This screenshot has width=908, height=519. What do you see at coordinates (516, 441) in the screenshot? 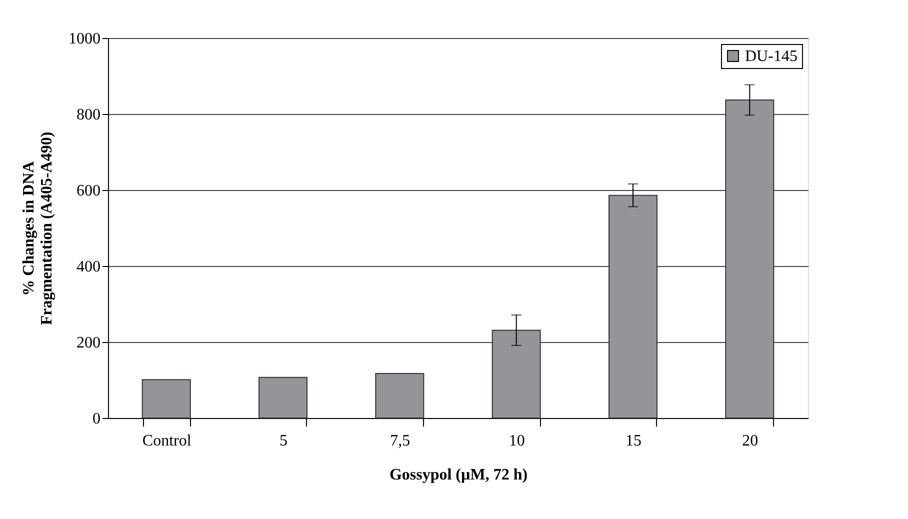
I see `x-tick-label: 10` at bounding box center [516, 441].